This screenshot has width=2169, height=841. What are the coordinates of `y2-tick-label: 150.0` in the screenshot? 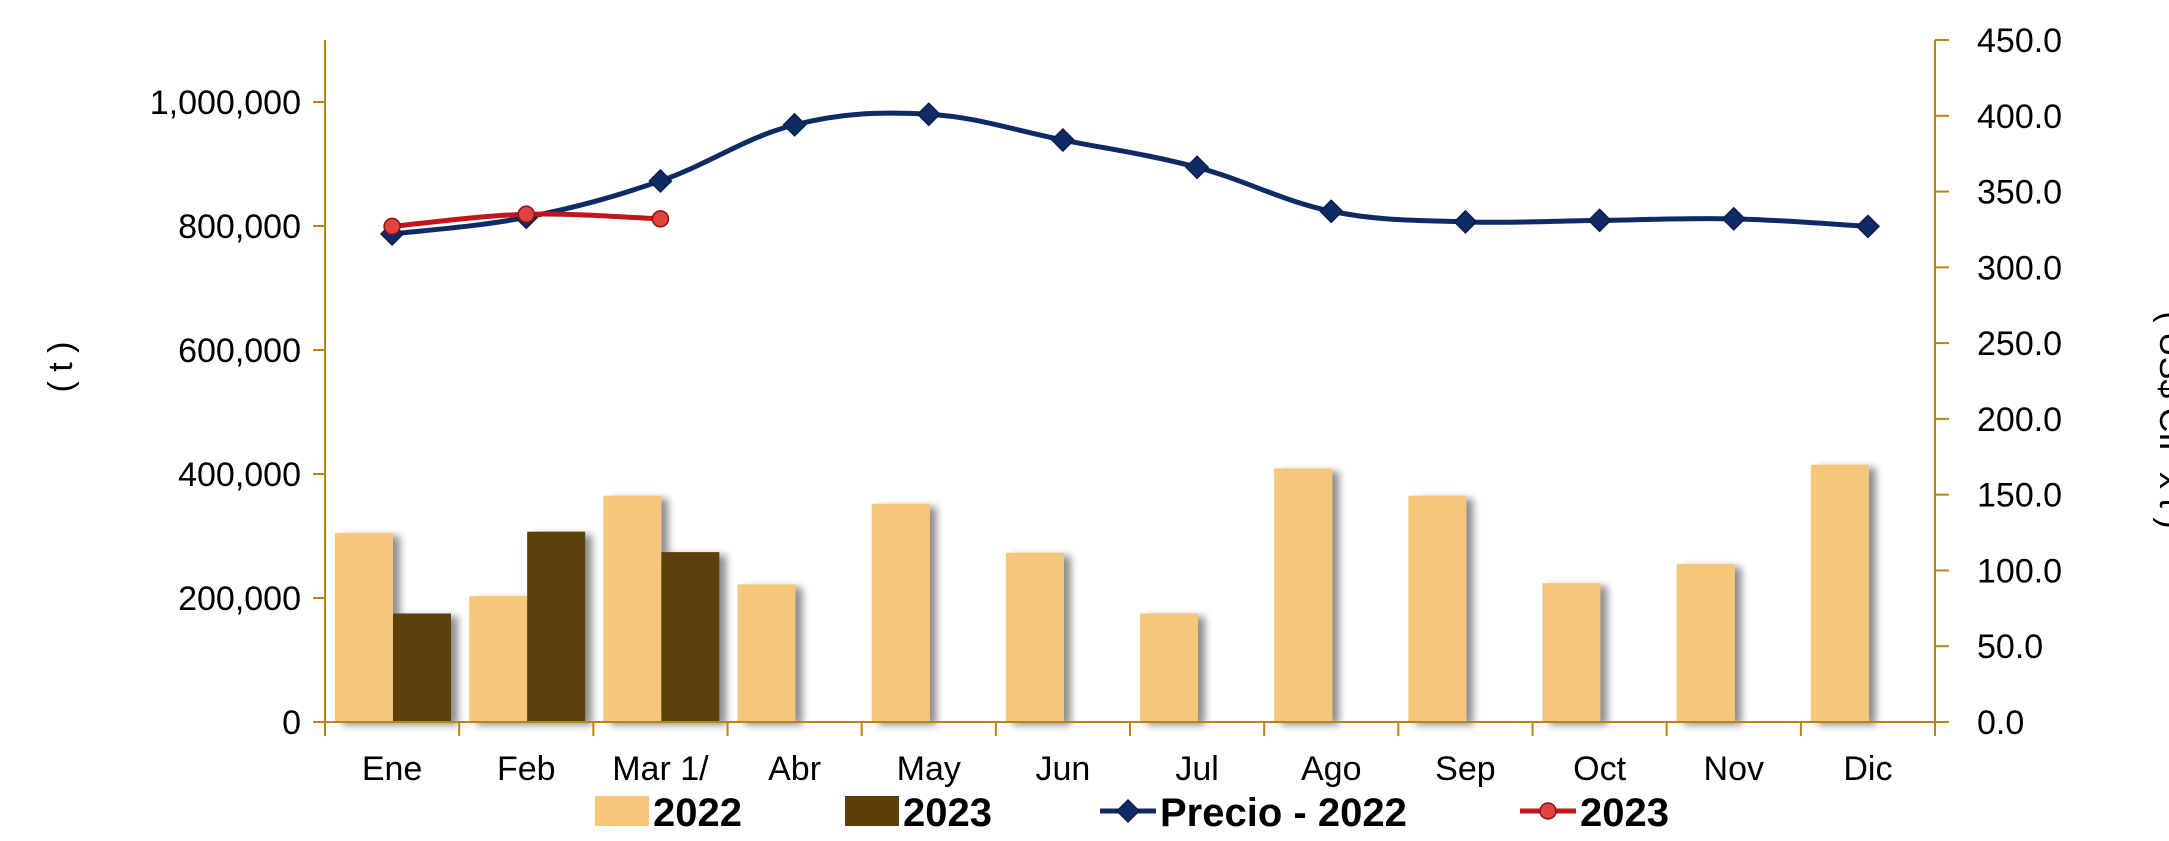 It's located at (2019, 496).